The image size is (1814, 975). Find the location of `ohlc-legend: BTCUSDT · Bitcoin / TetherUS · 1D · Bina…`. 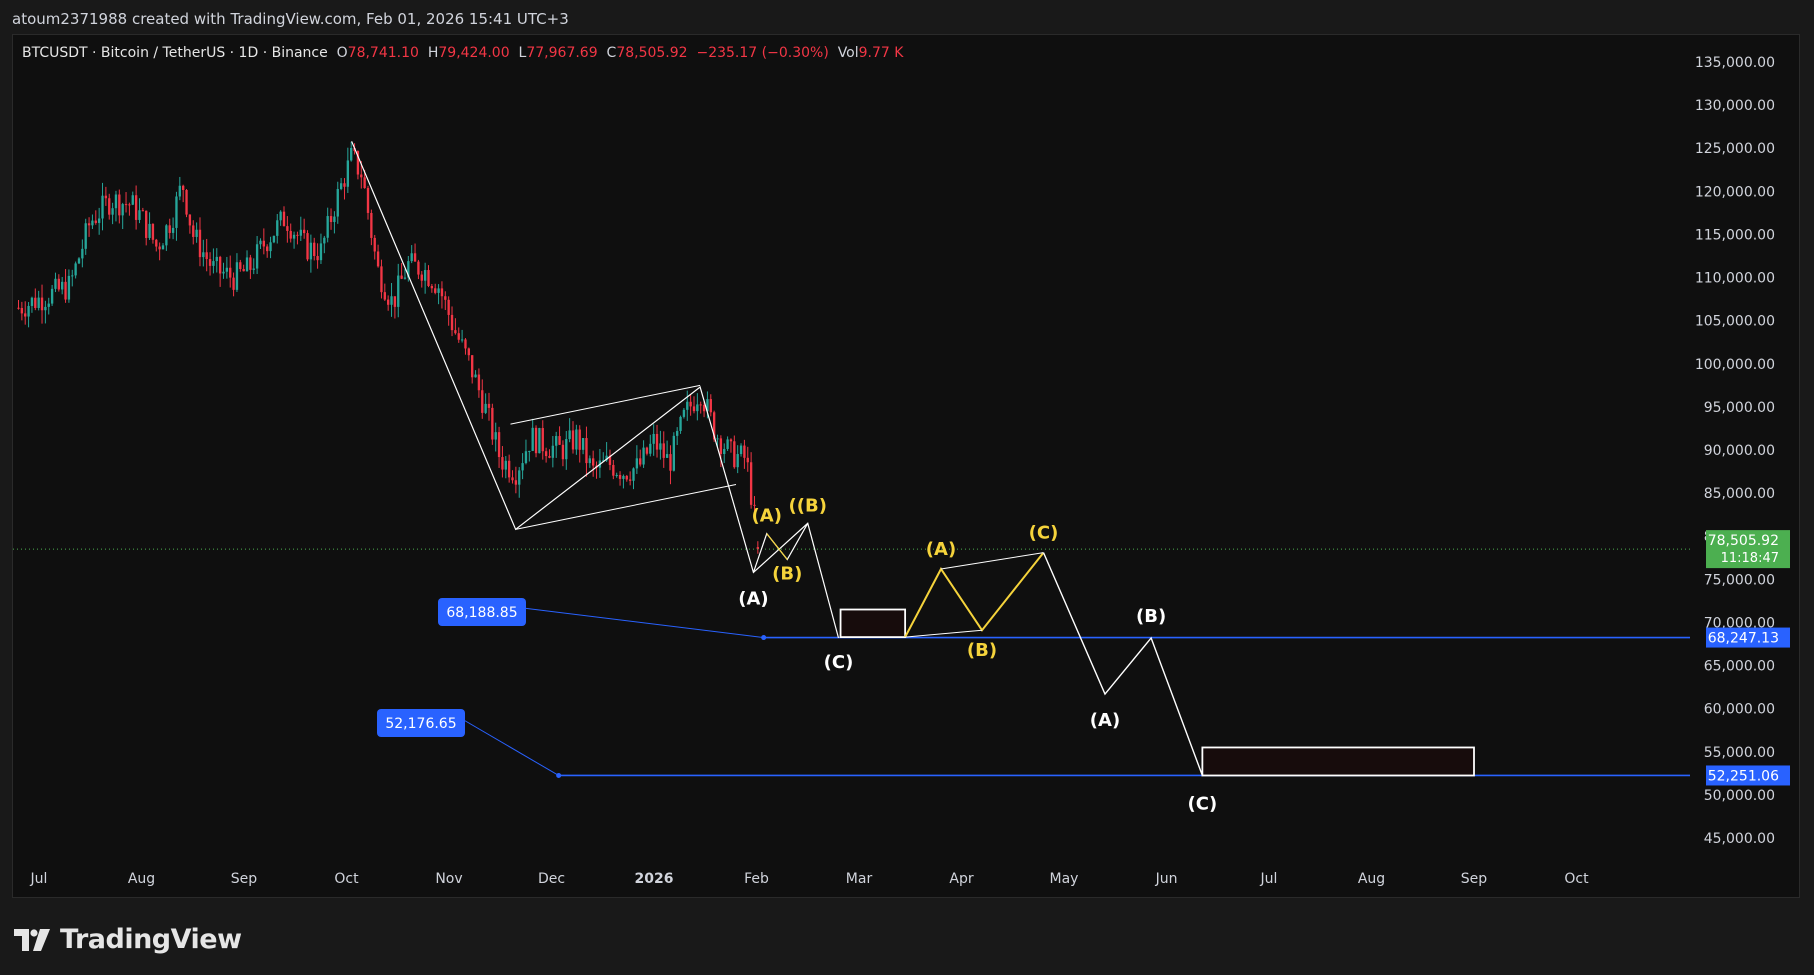

ohlc-legend: BTCUSDT · Bitcoin / TetherUS · 1D · Bina… is located at coordinates (462, 53).